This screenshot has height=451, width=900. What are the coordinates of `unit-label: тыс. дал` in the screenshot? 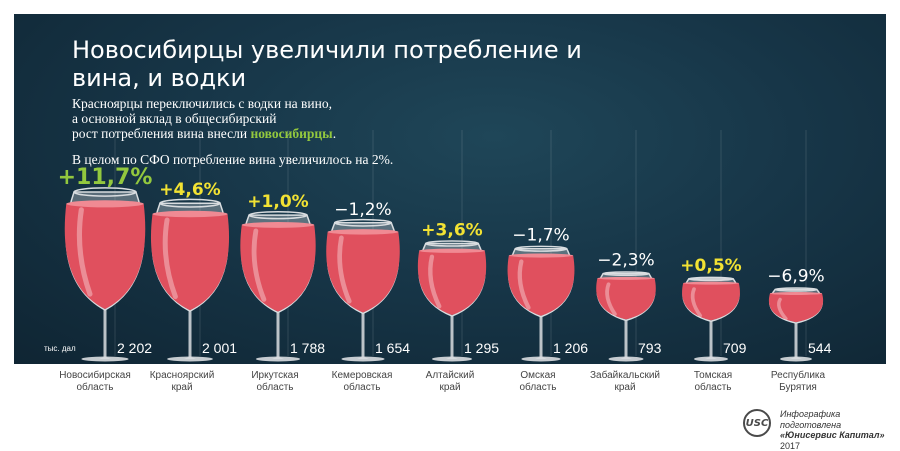 It's located at (60, 348).